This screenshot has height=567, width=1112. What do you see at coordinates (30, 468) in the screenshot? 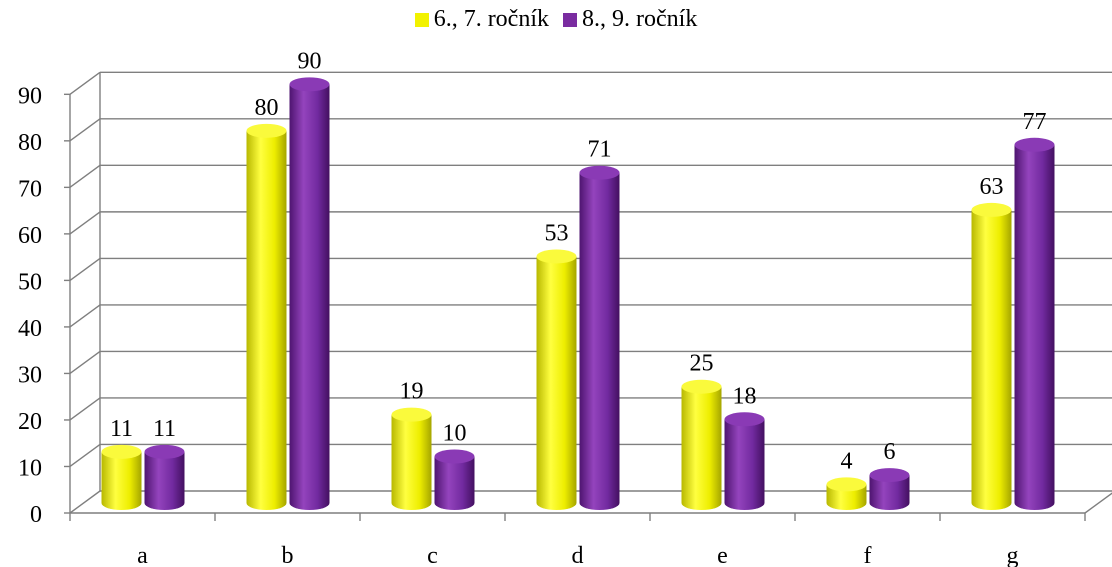
I see `y-tick-label-10: 10` at bounding box center [30, 468].